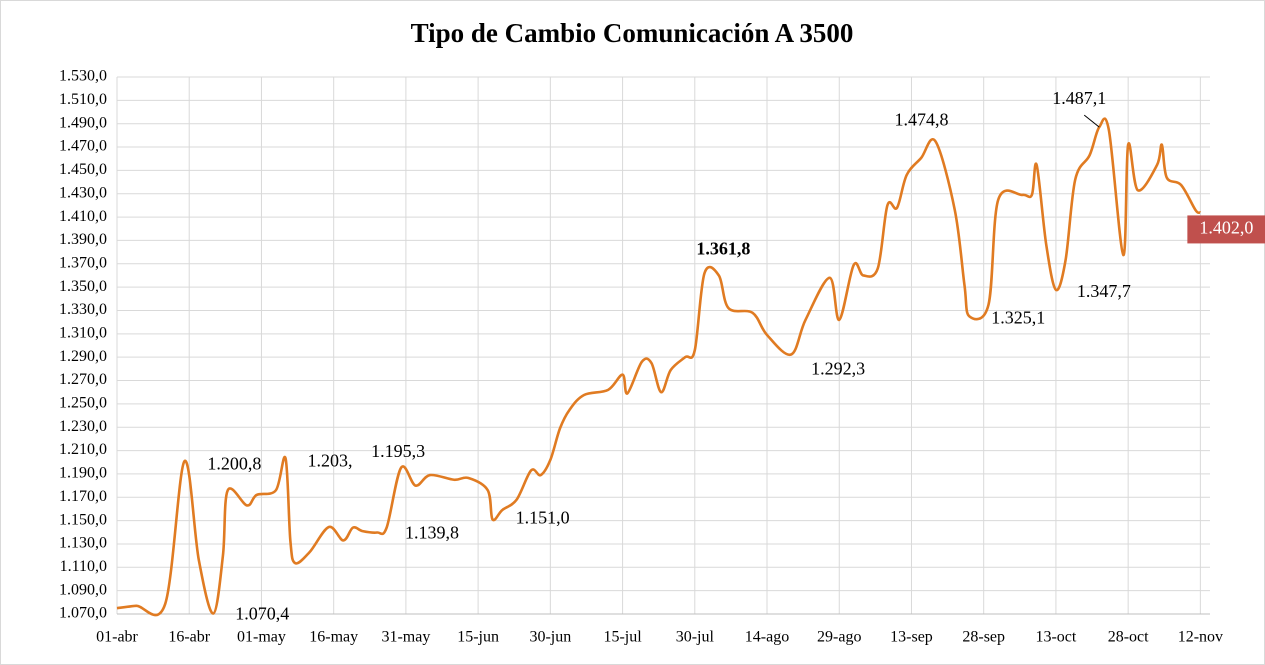 The image size is (1265, 665). What do you see at coordinates (83, 449) in the screenshot?
I see `y-tick-label: 1.210,0` at bounding box center [83, 449].